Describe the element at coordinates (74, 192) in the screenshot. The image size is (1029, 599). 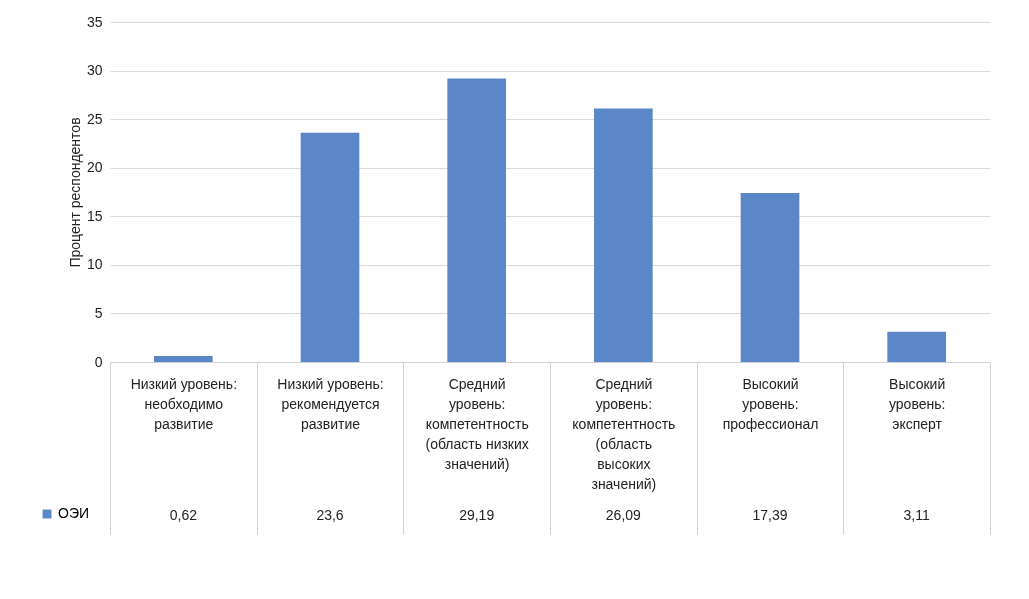
I see `y-axis-title: Процент респондентов` at that location.